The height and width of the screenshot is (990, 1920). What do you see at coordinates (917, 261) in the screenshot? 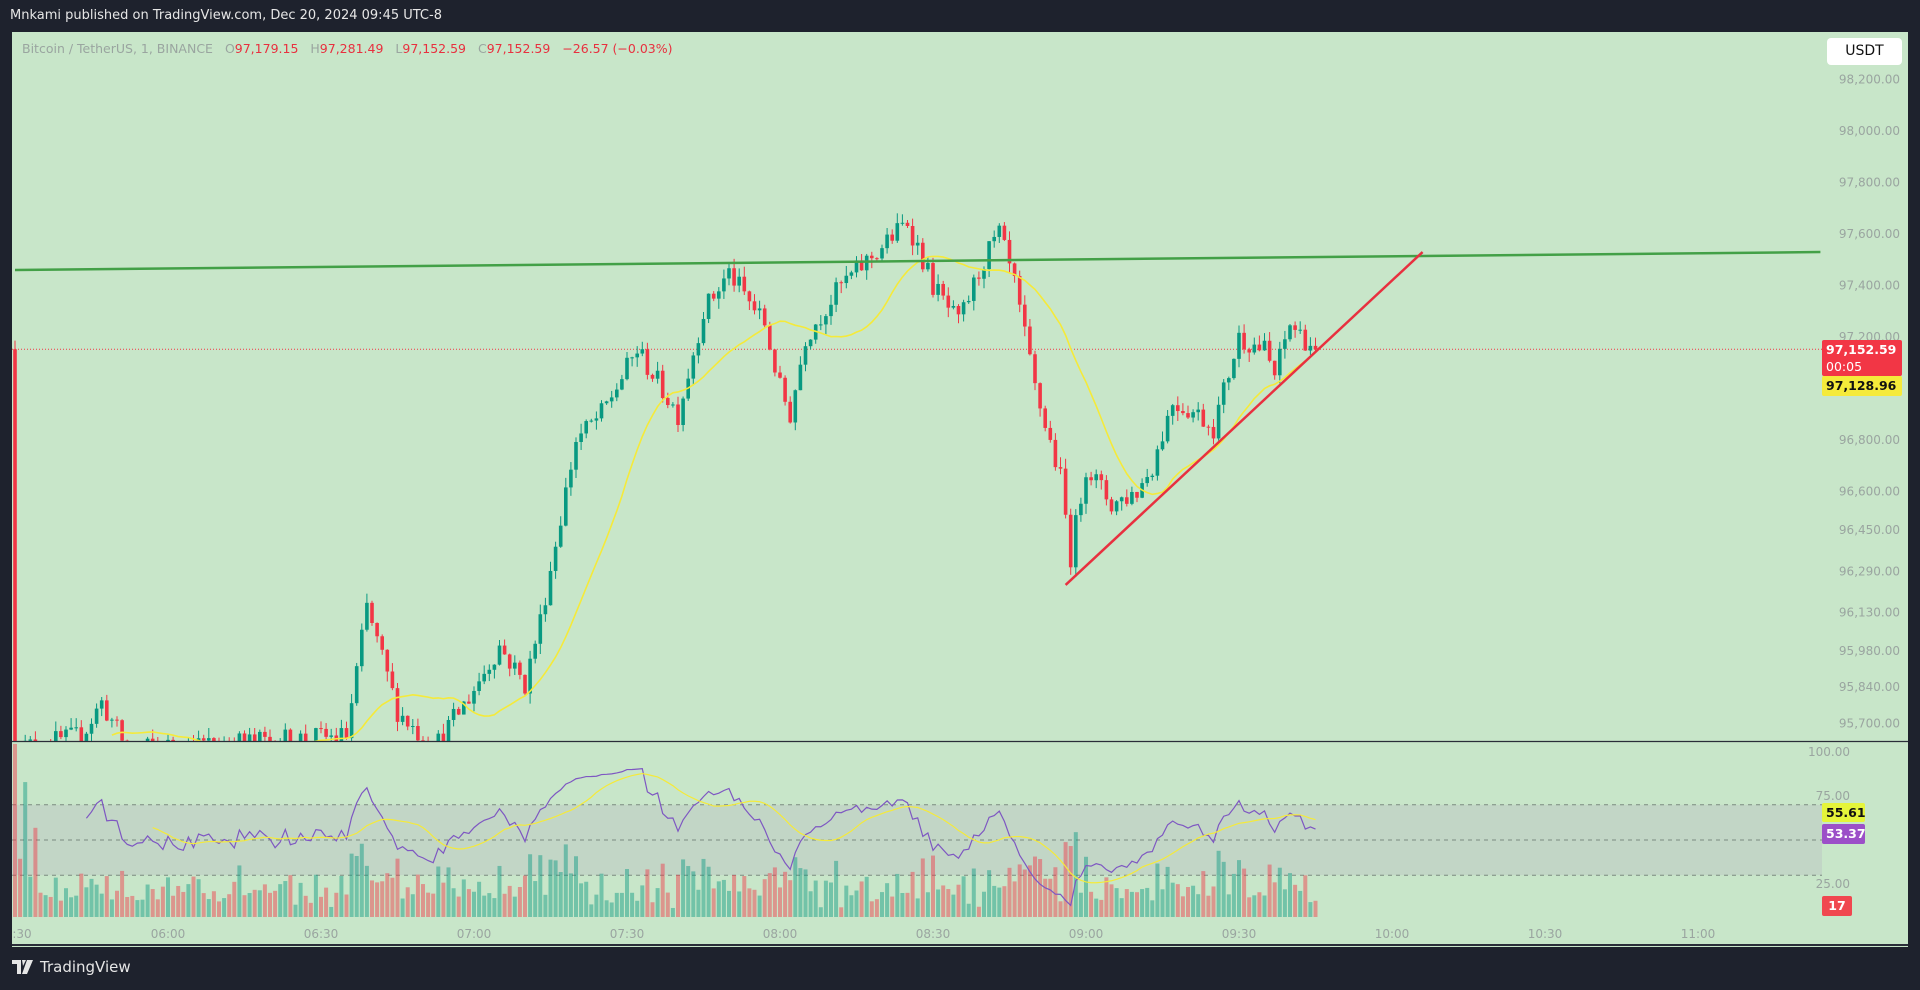
I see `resistance-line` at bounding box center [917, 261].